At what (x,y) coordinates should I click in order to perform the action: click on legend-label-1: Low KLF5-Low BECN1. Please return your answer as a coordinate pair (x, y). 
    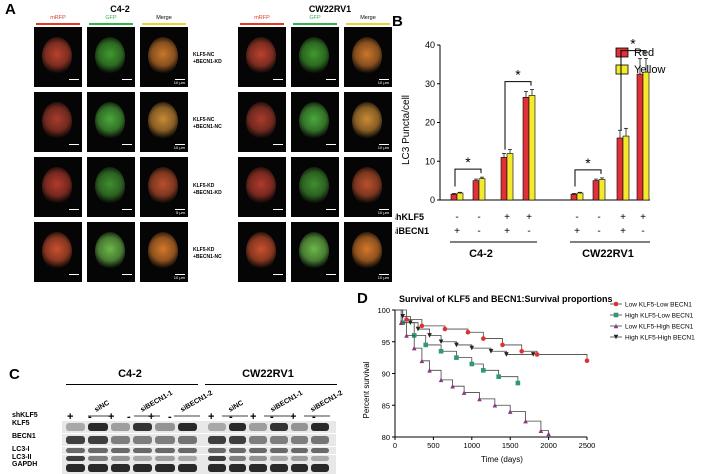
    Looking at the image, I should click on (658, 305).